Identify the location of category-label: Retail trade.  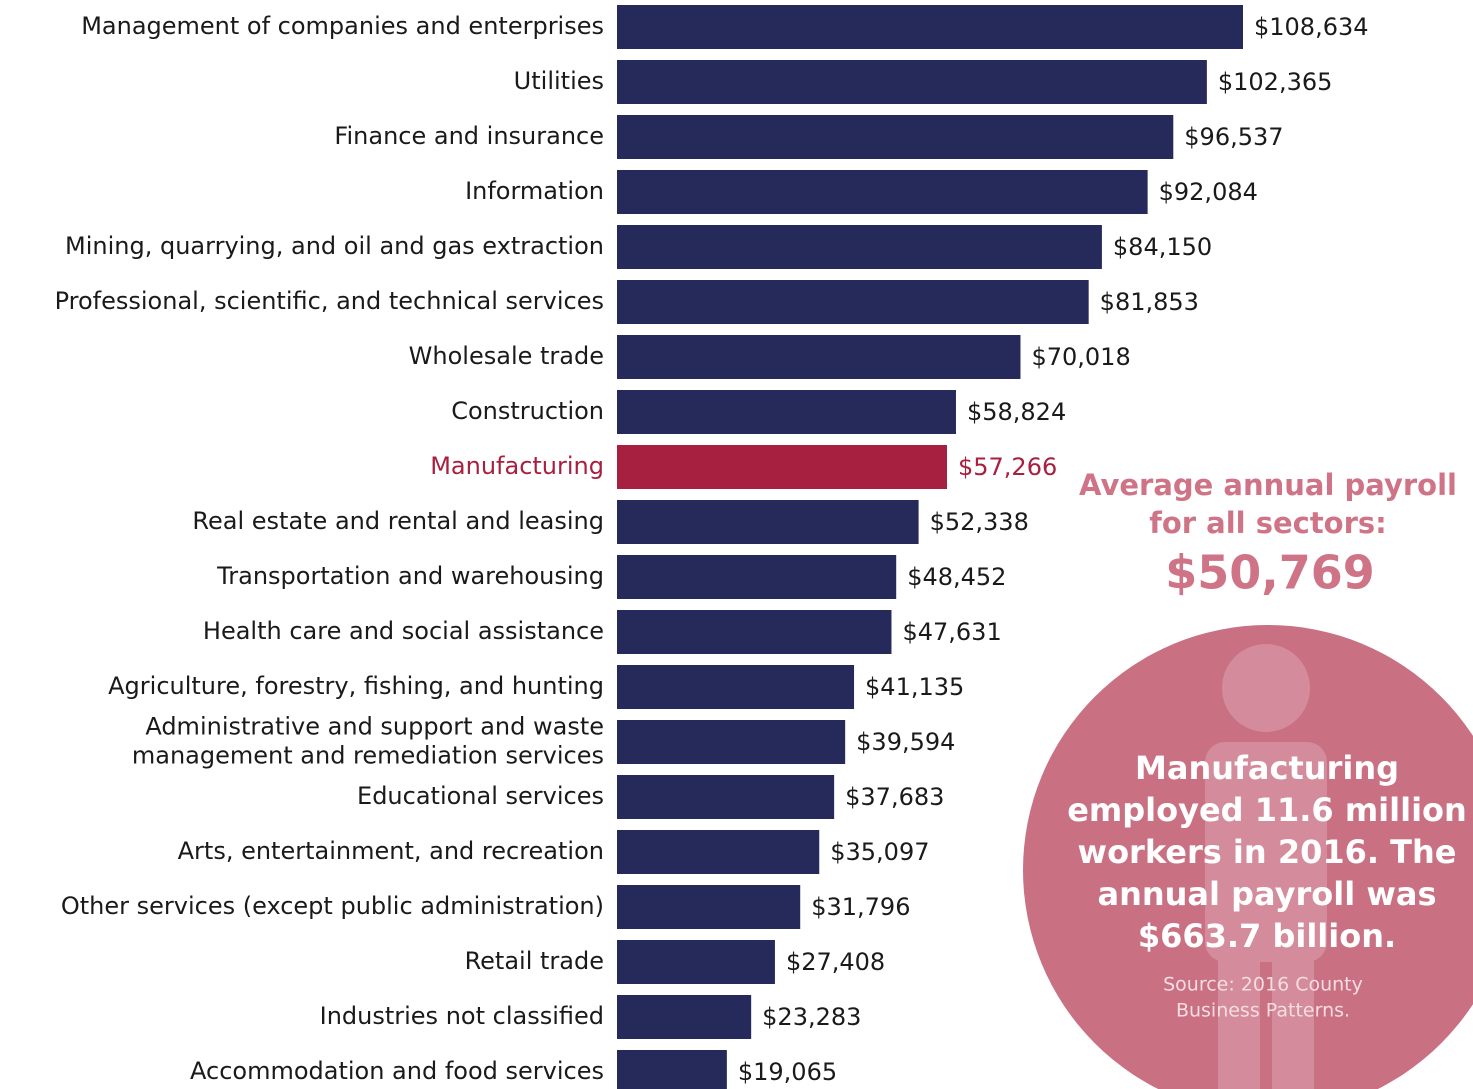
(534, 961).